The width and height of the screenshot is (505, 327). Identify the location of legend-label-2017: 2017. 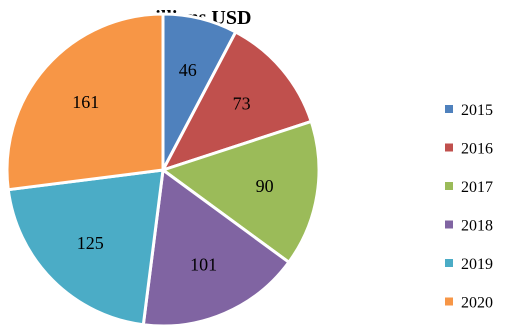
(477, 187).